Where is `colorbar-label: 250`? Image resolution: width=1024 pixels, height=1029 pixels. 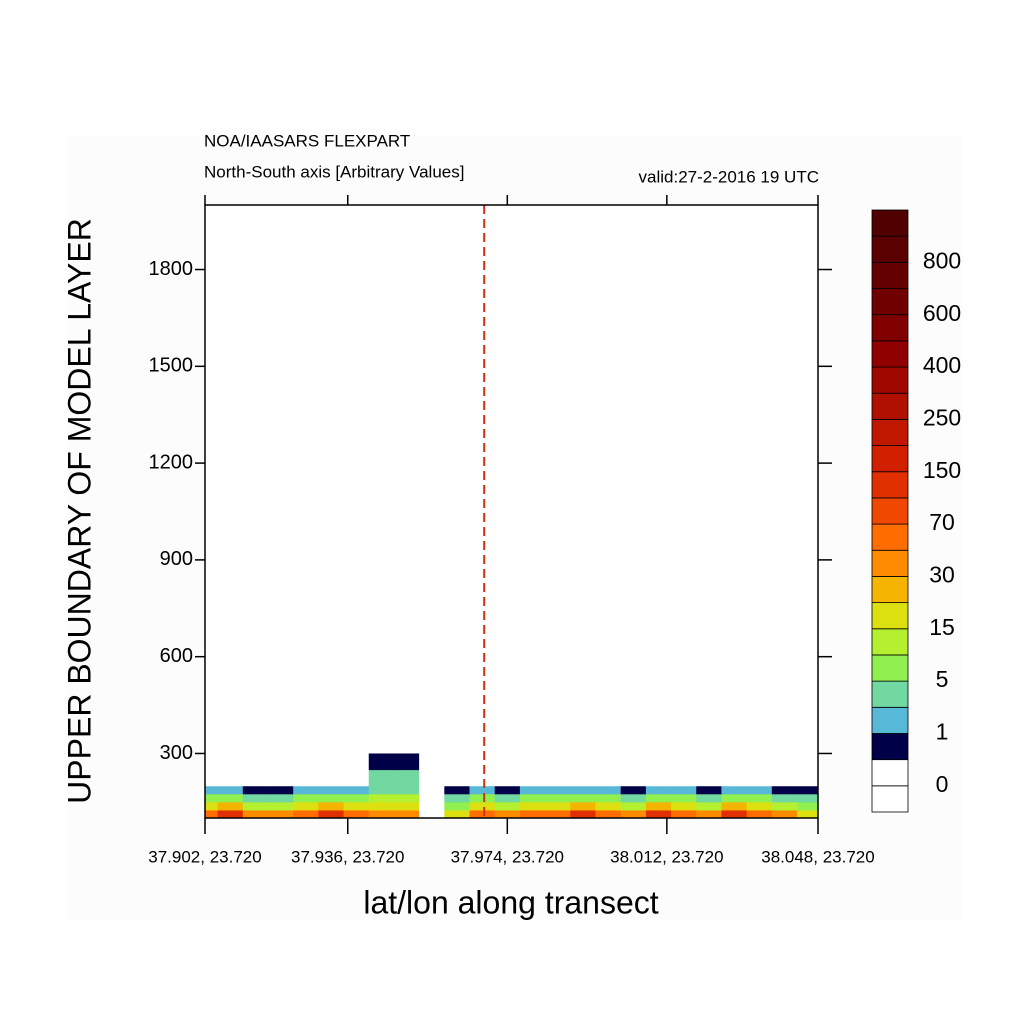 colorbar-label: 250 is located at coordinates (942, 417).